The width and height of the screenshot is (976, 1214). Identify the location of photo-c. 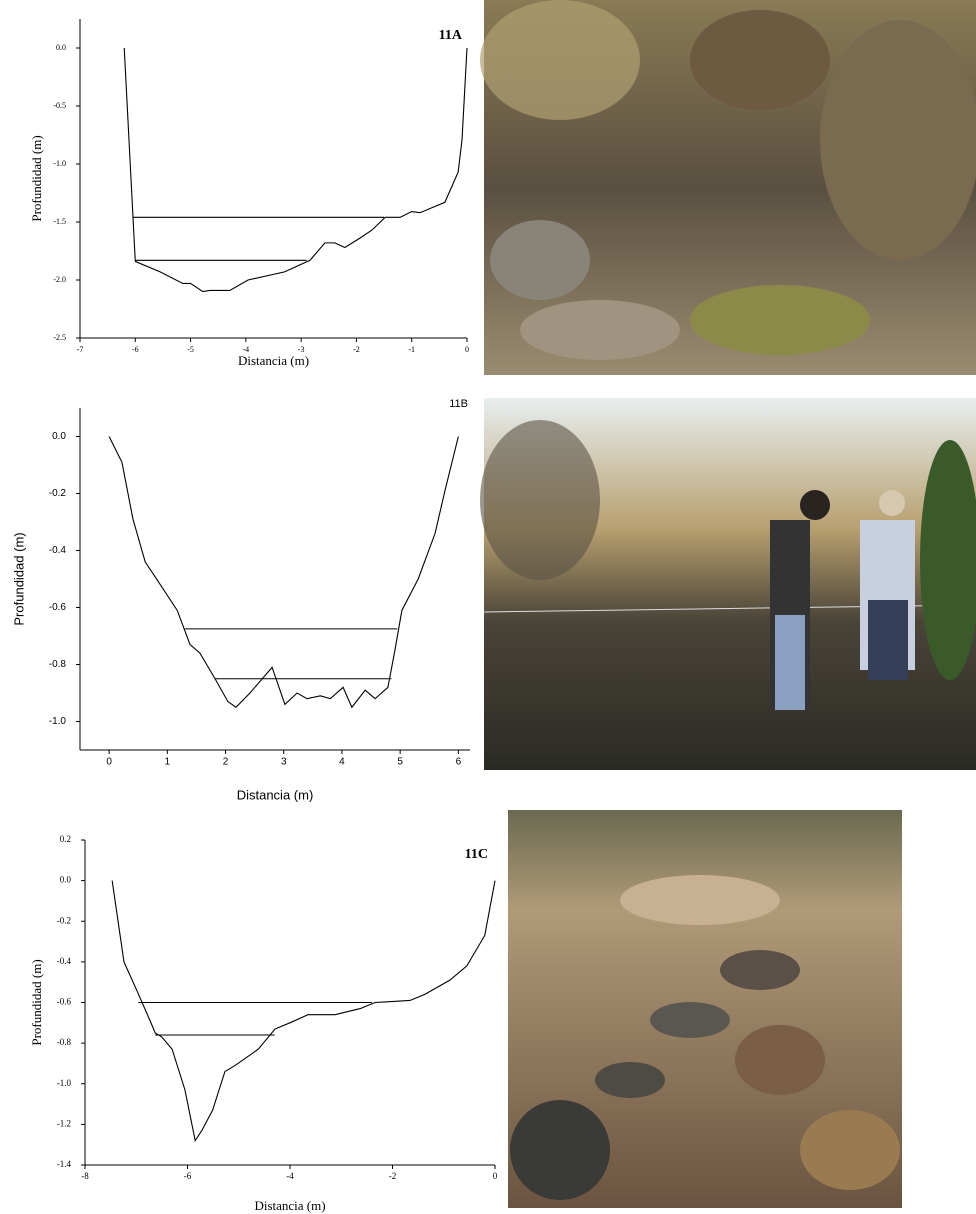
(705, 1009).